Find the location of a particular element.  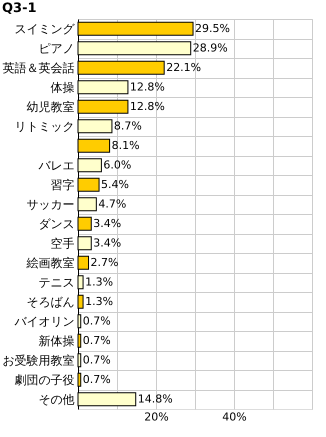

data-label: 2.7% is located at coordinates (104, 262).